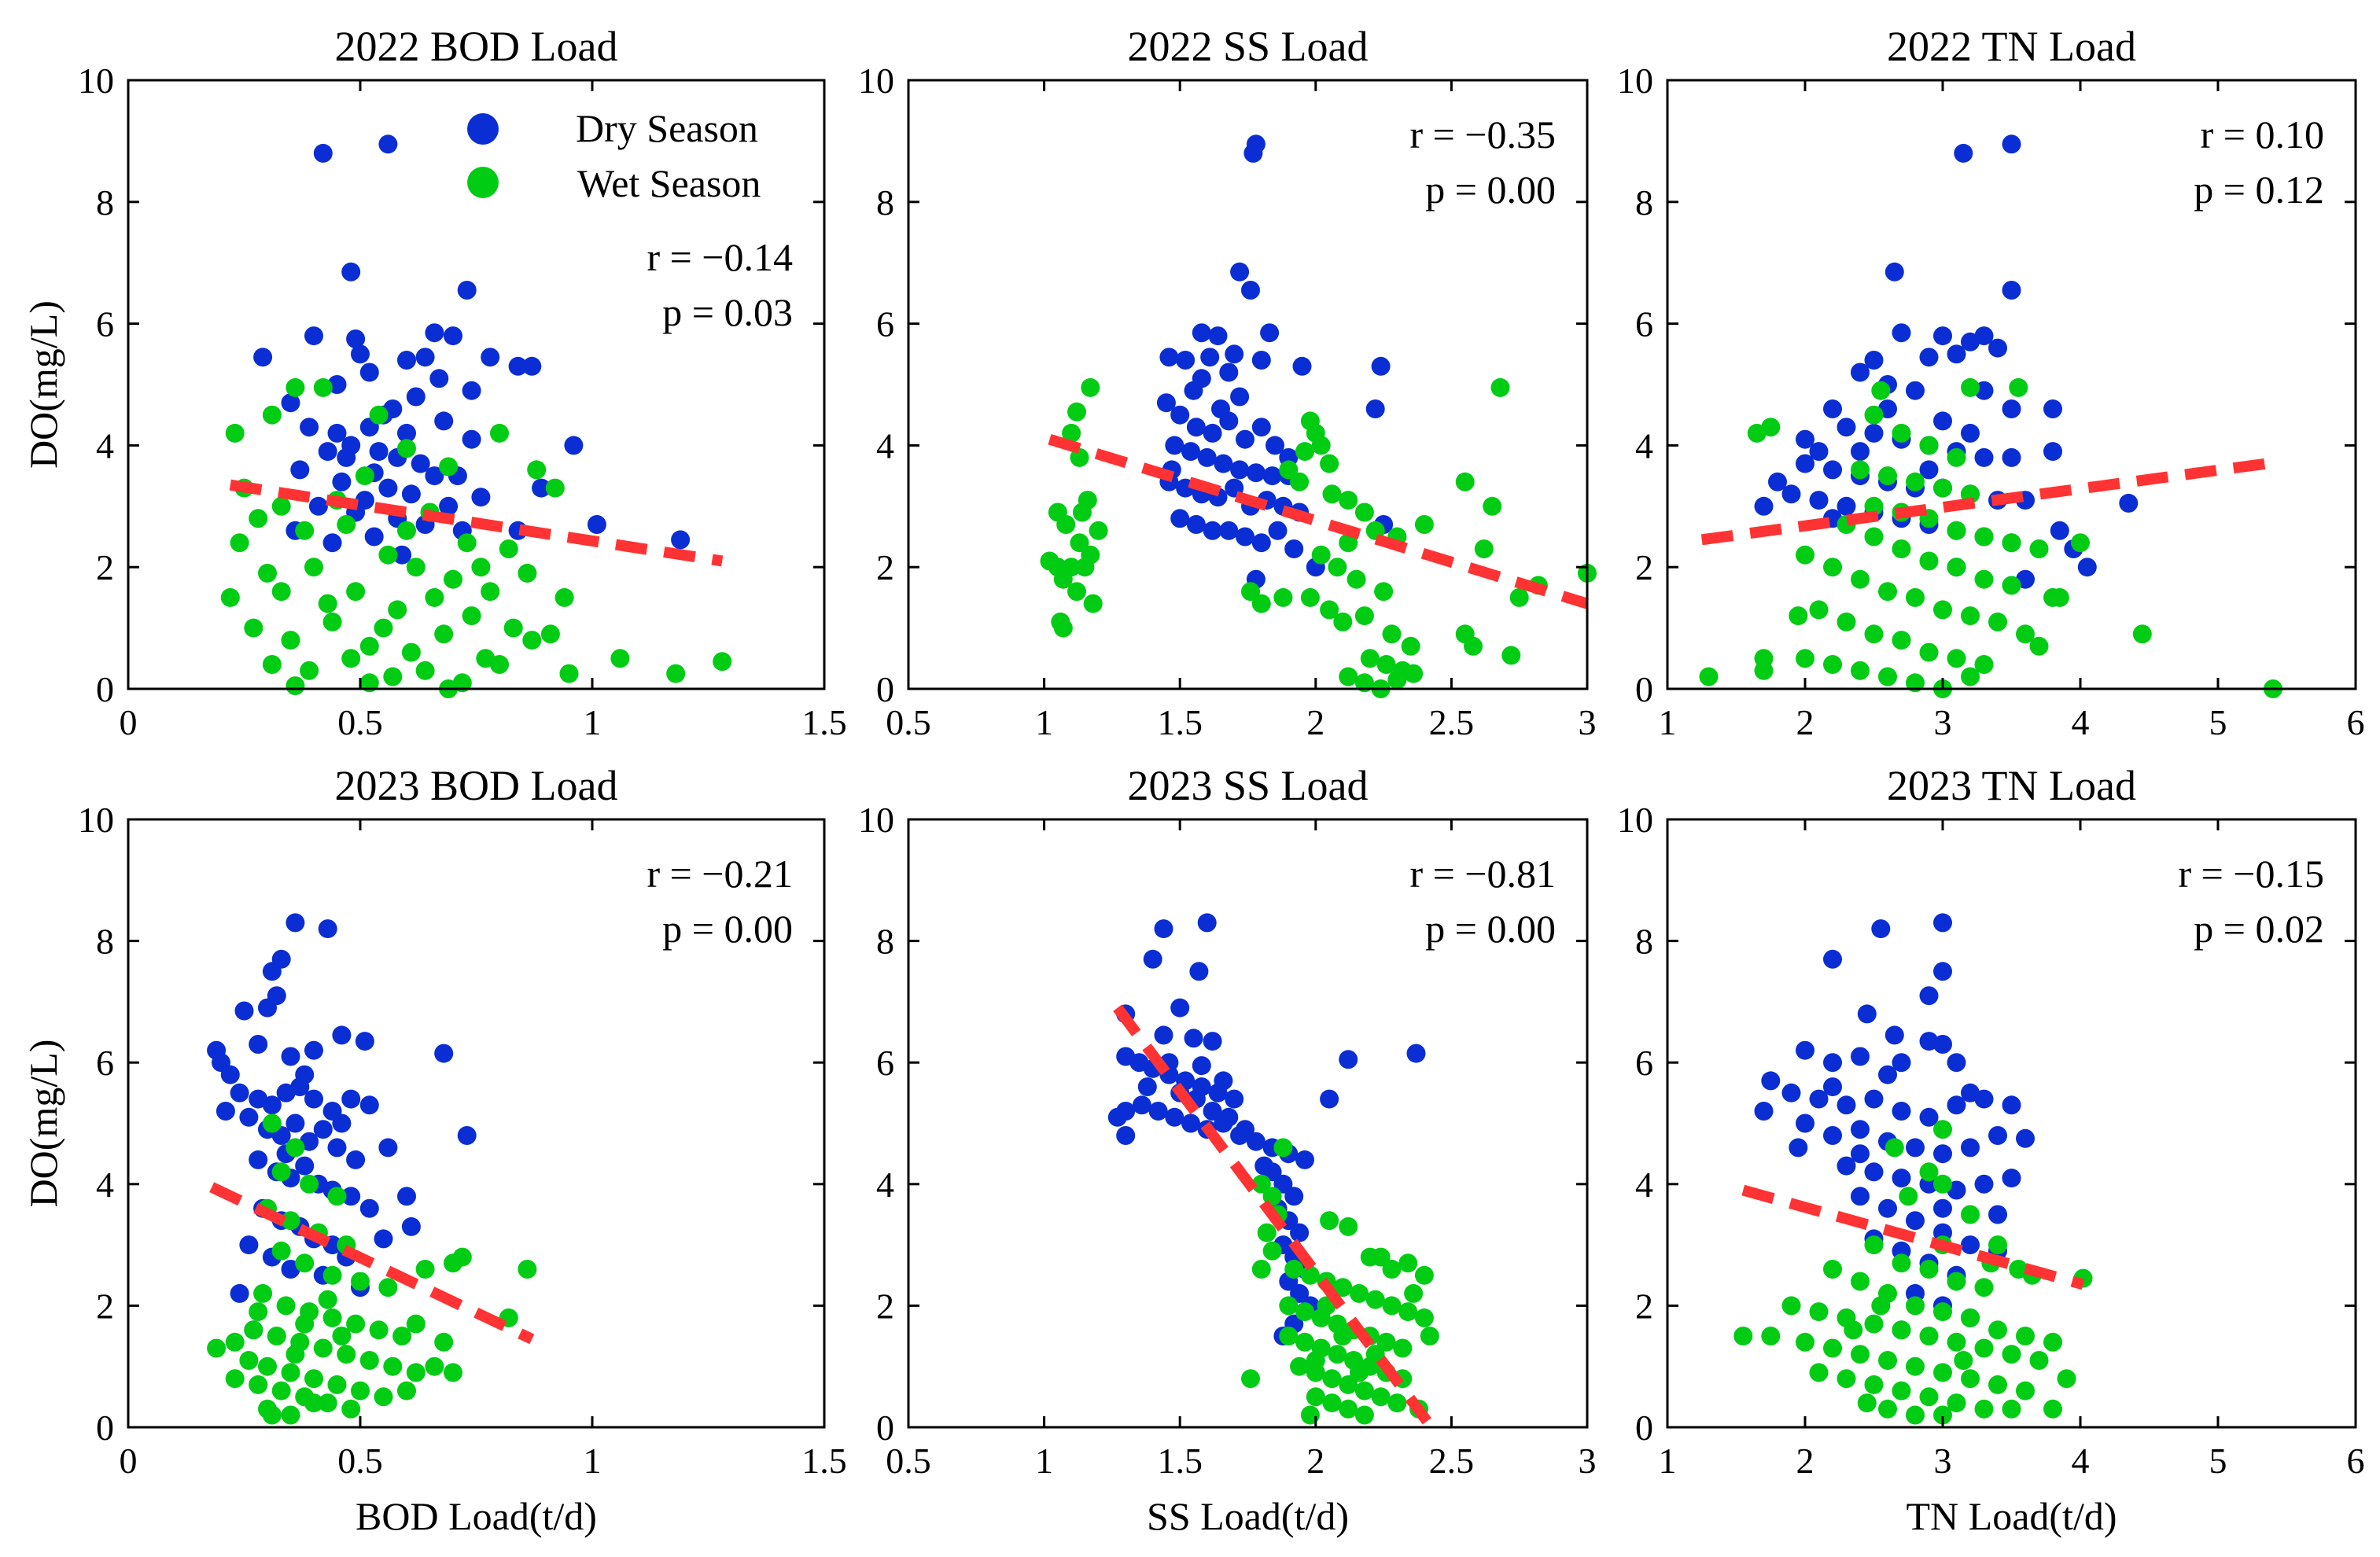 Image resolution: width=2380 pixels, height=1557 pixels. What do you see at coordinates (2011, 1123) in the screenshot?
I see `plot-frame` at bounding box center [2011, 1123].